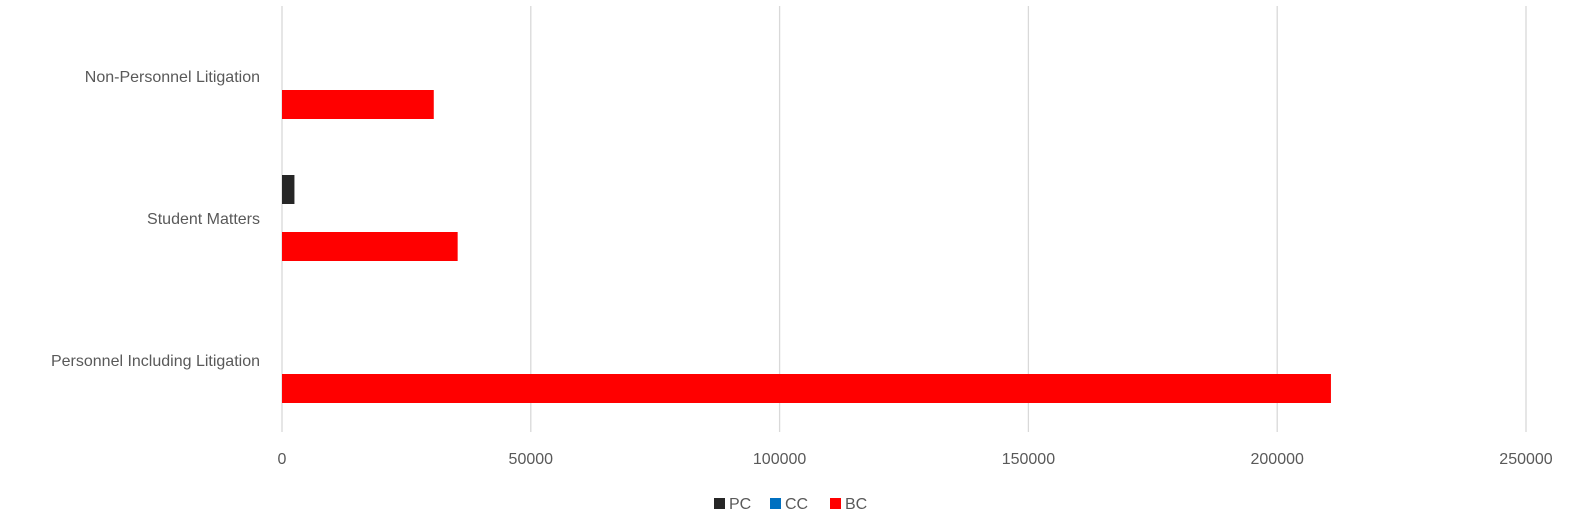  What do you see at coordinates (740, 504) in the screenshot?
I see `legend-label-pc: PC` at bounding box center [740, 504].